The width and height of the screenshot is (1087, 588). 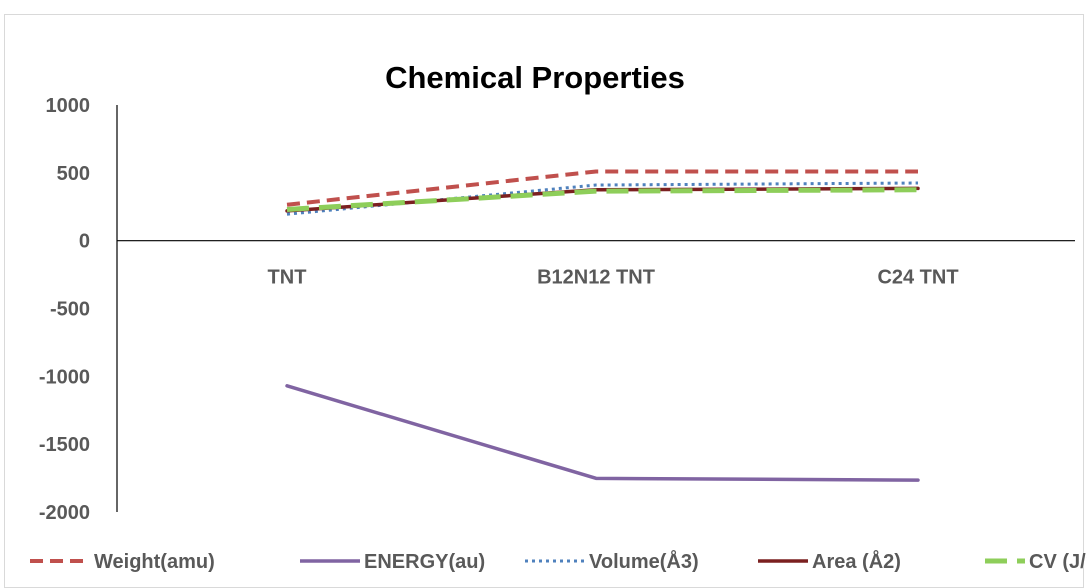 What do you see at coordinates (644, 561) in the screenshot?
I see `legend-label-2: Volume(Å3)` at bounding box center [644, 561].